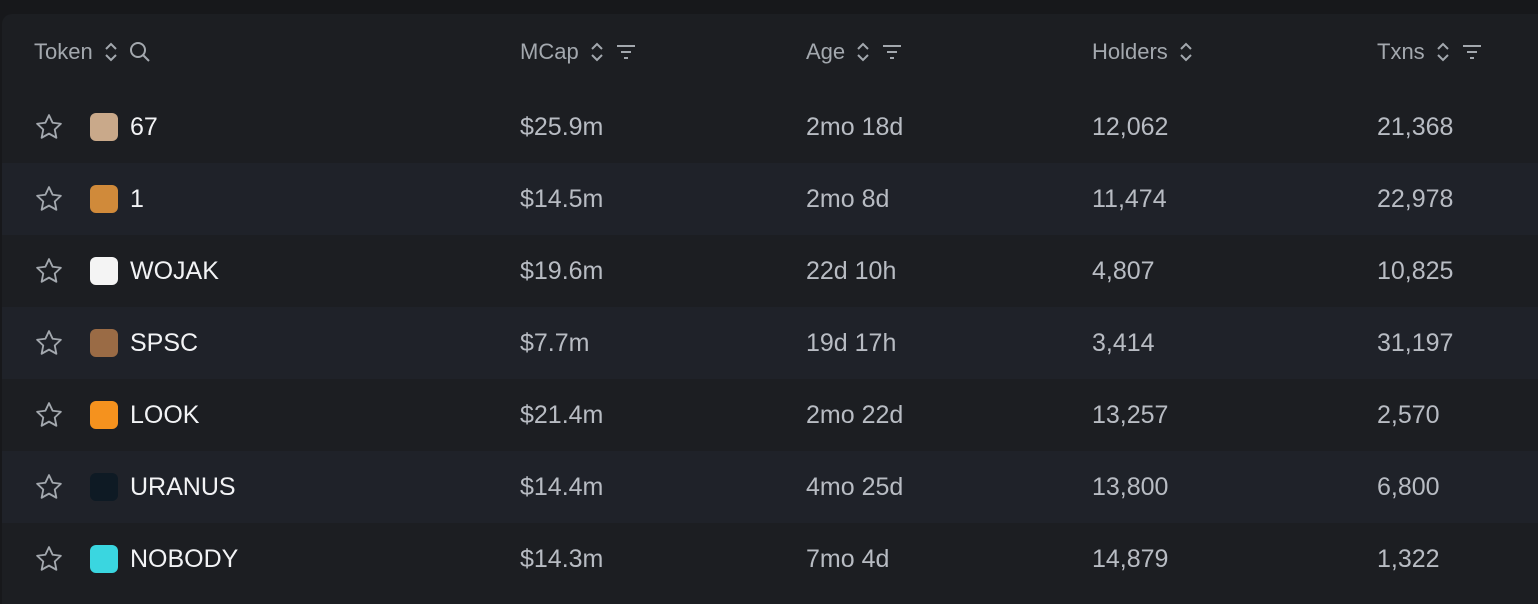 This screenshot has height=604, width=1538. What do you see at coordinates (770, 415) in the screenshot?
I see `table-row: LOOK $21.4m 2mo 22d 13,257 2,570` at bounding box center [770, 415].